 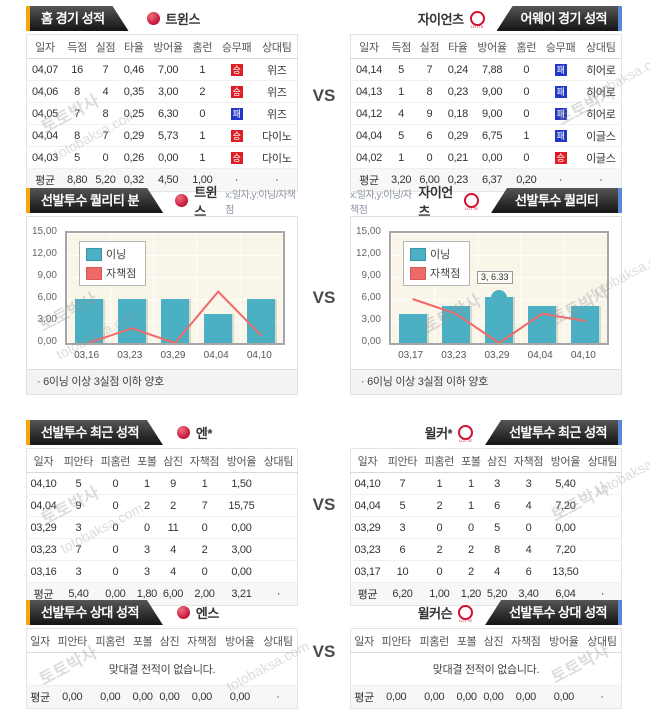 I want to click on table-row: 04,06 8 4 0,35 3,00 2 승 위즈, so click(x=162, y=91).